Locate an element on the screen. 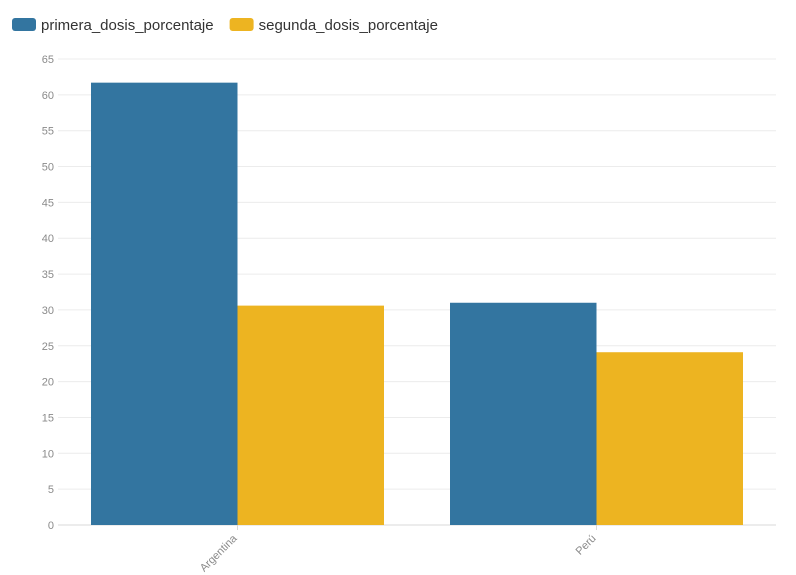 This screenshot has height=575, width=796. y-tick-label: 15 is located at coordinates (48, 418).